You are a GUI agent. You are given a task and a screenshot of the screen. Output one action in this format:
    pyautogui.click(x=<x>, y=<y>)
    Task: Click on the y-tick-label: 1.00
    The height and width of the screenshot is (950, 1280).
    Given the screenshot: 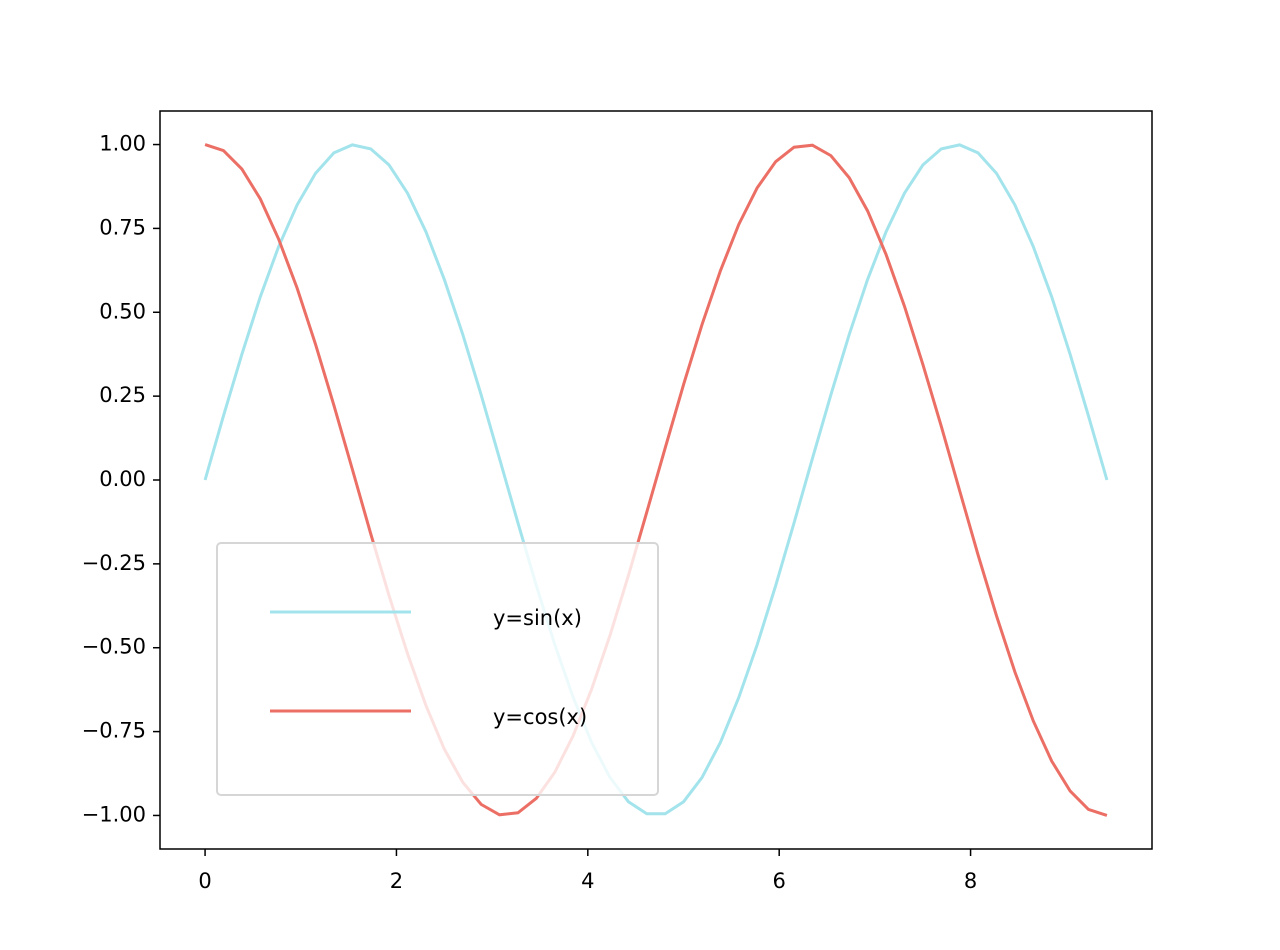 What is the action you would take?
    pyautogui.click(x=122, y=144)
    